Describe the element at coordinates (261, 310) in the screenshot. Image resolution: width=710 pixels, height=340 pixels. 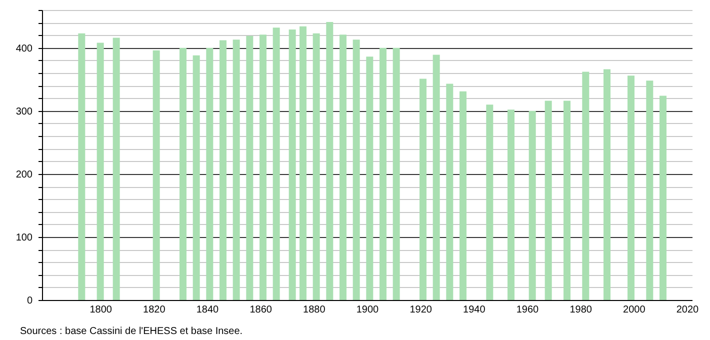
I see `x-tick-label: 1860` at that location.